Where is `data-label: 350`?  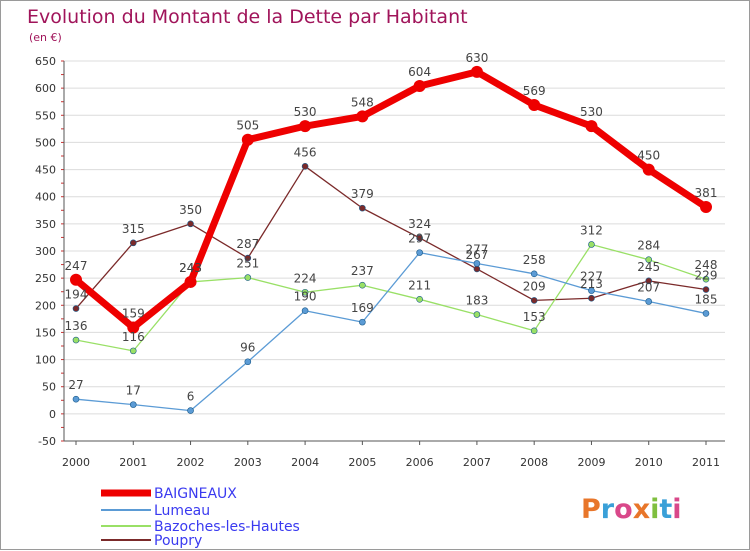 data-label: 350 is located at coordinates (190, 210).